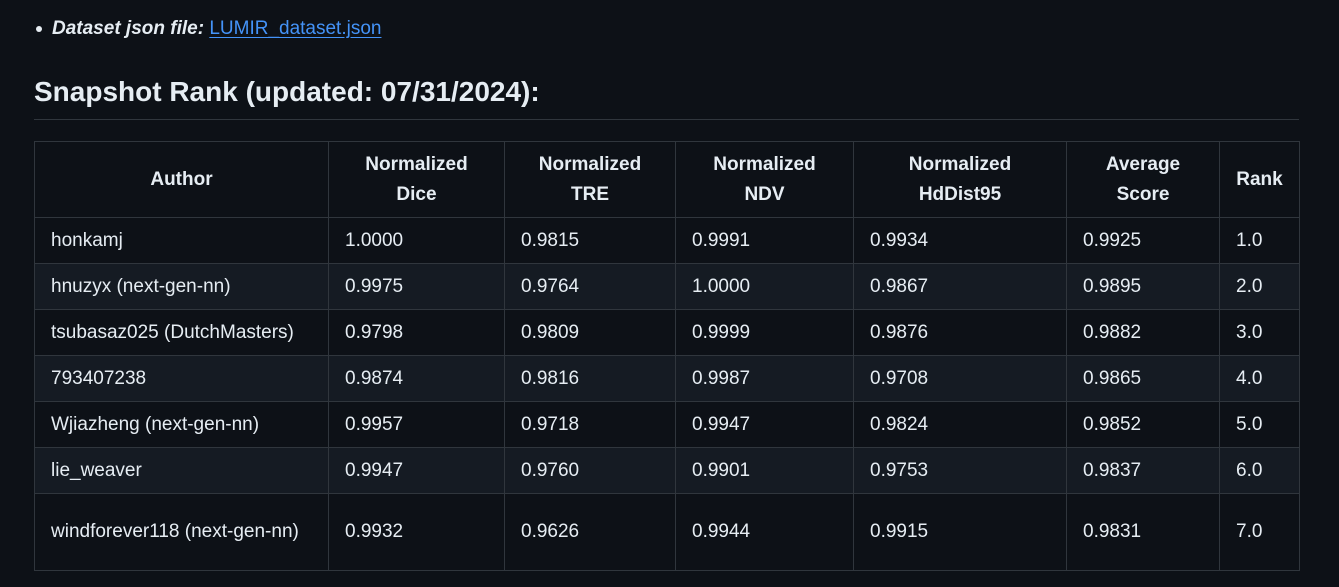  I want to click on cell-author: hnuzyx (next-gen-nn), so click(181, 286).